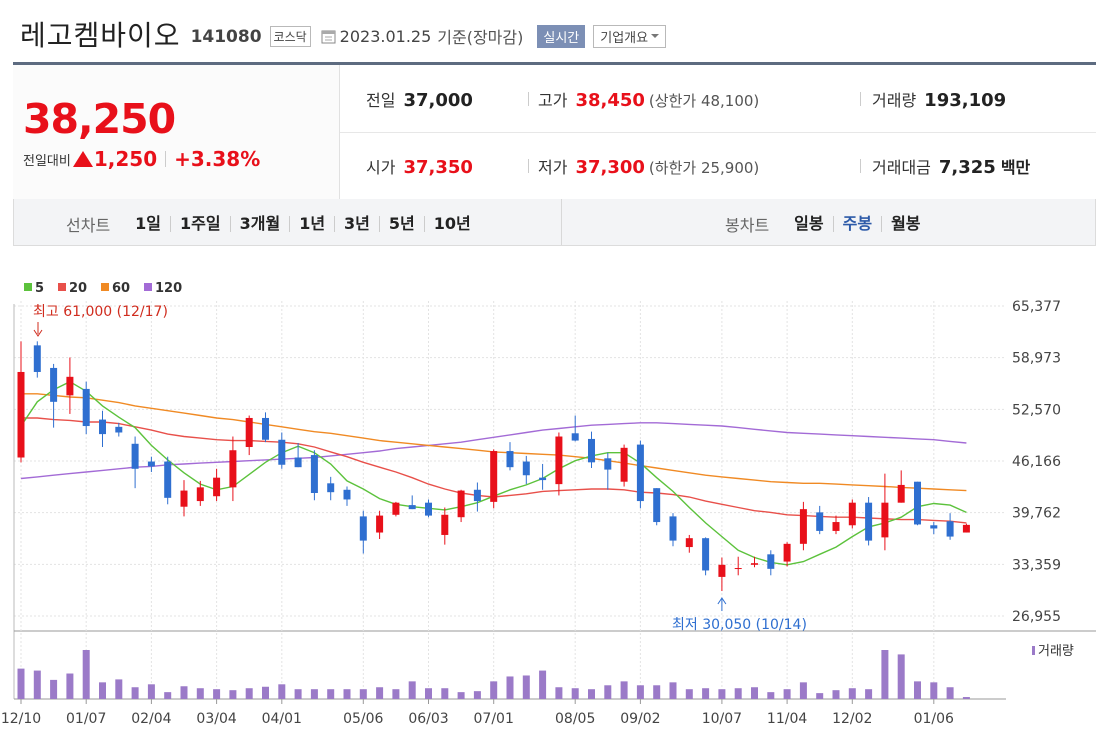 Image resolution: width=1096 pixels, height=737 pixels. I want to click on tab-daily: 일봉, so click(809, 223).